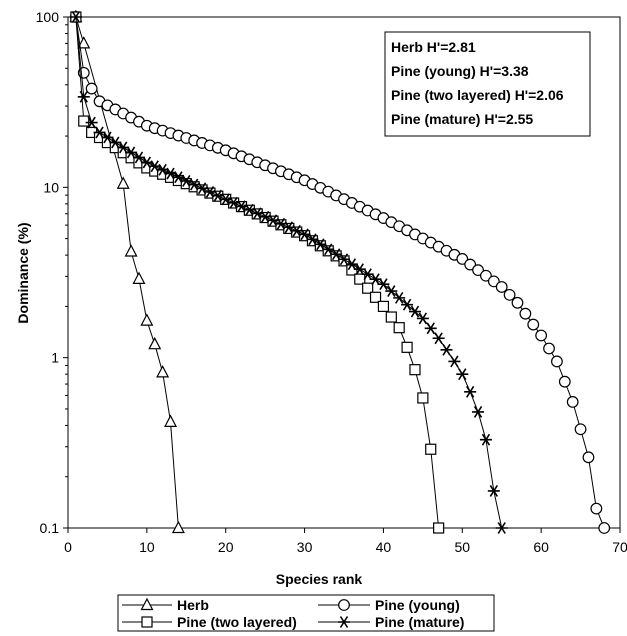 This screenshot has height=636, width=627. I want to click on x-axis-title: Species rank, so click(319, 579).